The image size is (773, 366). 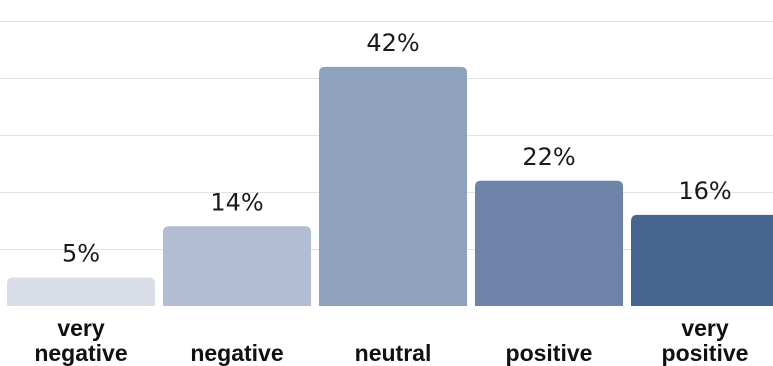 I want to click on bar-very-positive, so click(x=702, y=260).